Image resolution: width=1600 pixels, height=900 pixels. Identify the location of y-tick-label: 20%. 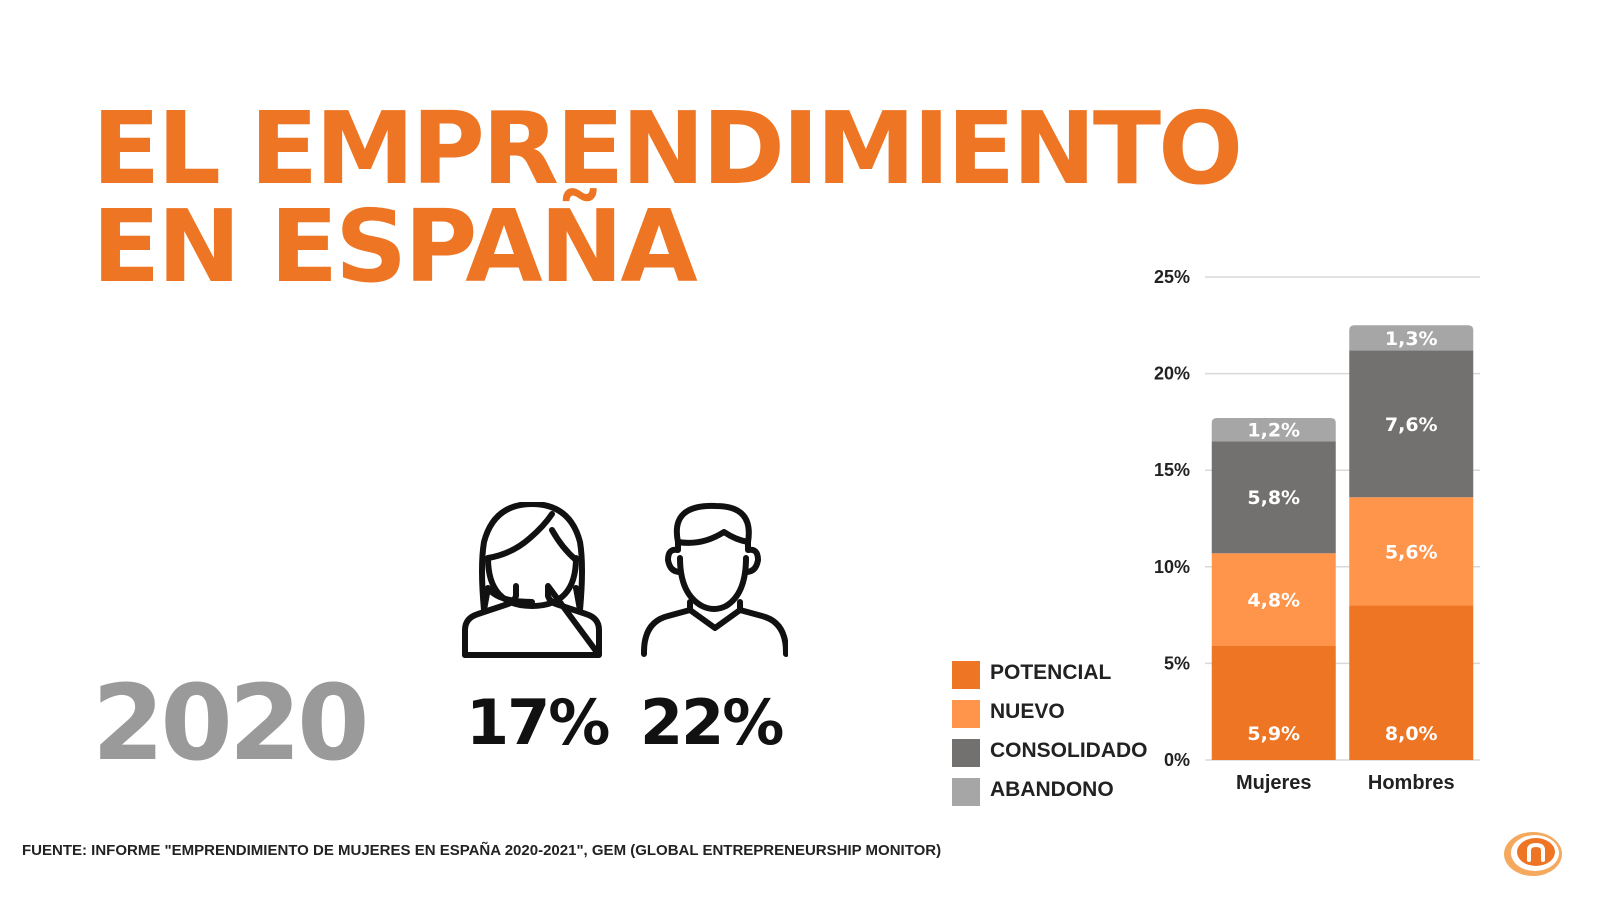
(1172, 374).